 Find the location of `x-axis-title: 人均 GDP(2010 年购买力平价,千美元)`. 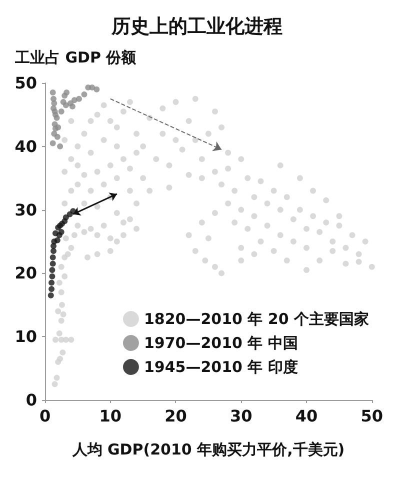

x-axis-title: 人均 GDP(2010 年购买力平价,千美元) is located at coordinates (208, 449).